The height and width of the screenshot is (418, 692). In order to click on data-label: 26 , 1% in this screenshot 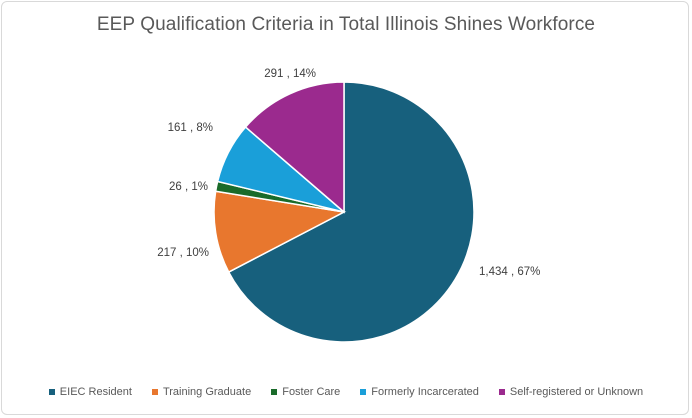, I will do `click(188, 187)`.